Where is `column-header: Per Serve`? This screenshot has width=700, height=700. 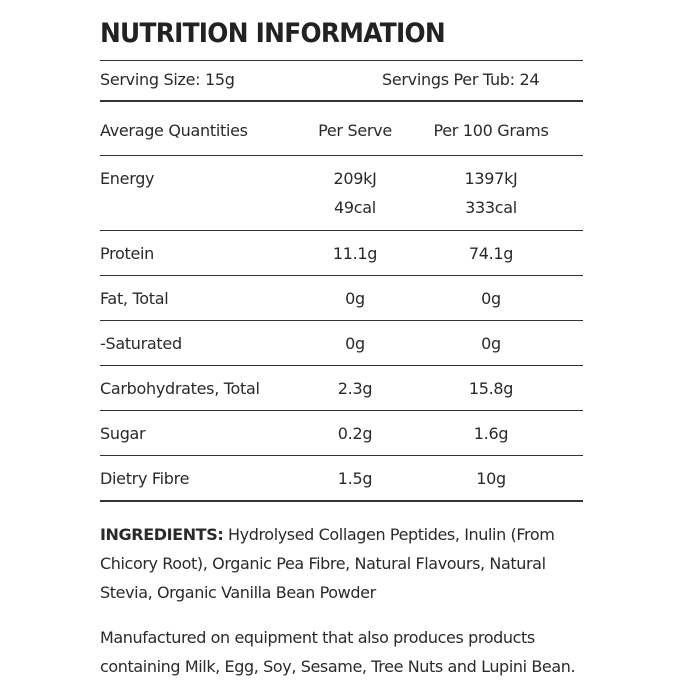
column-header: Per Serve is located at coordinates (355, 130).